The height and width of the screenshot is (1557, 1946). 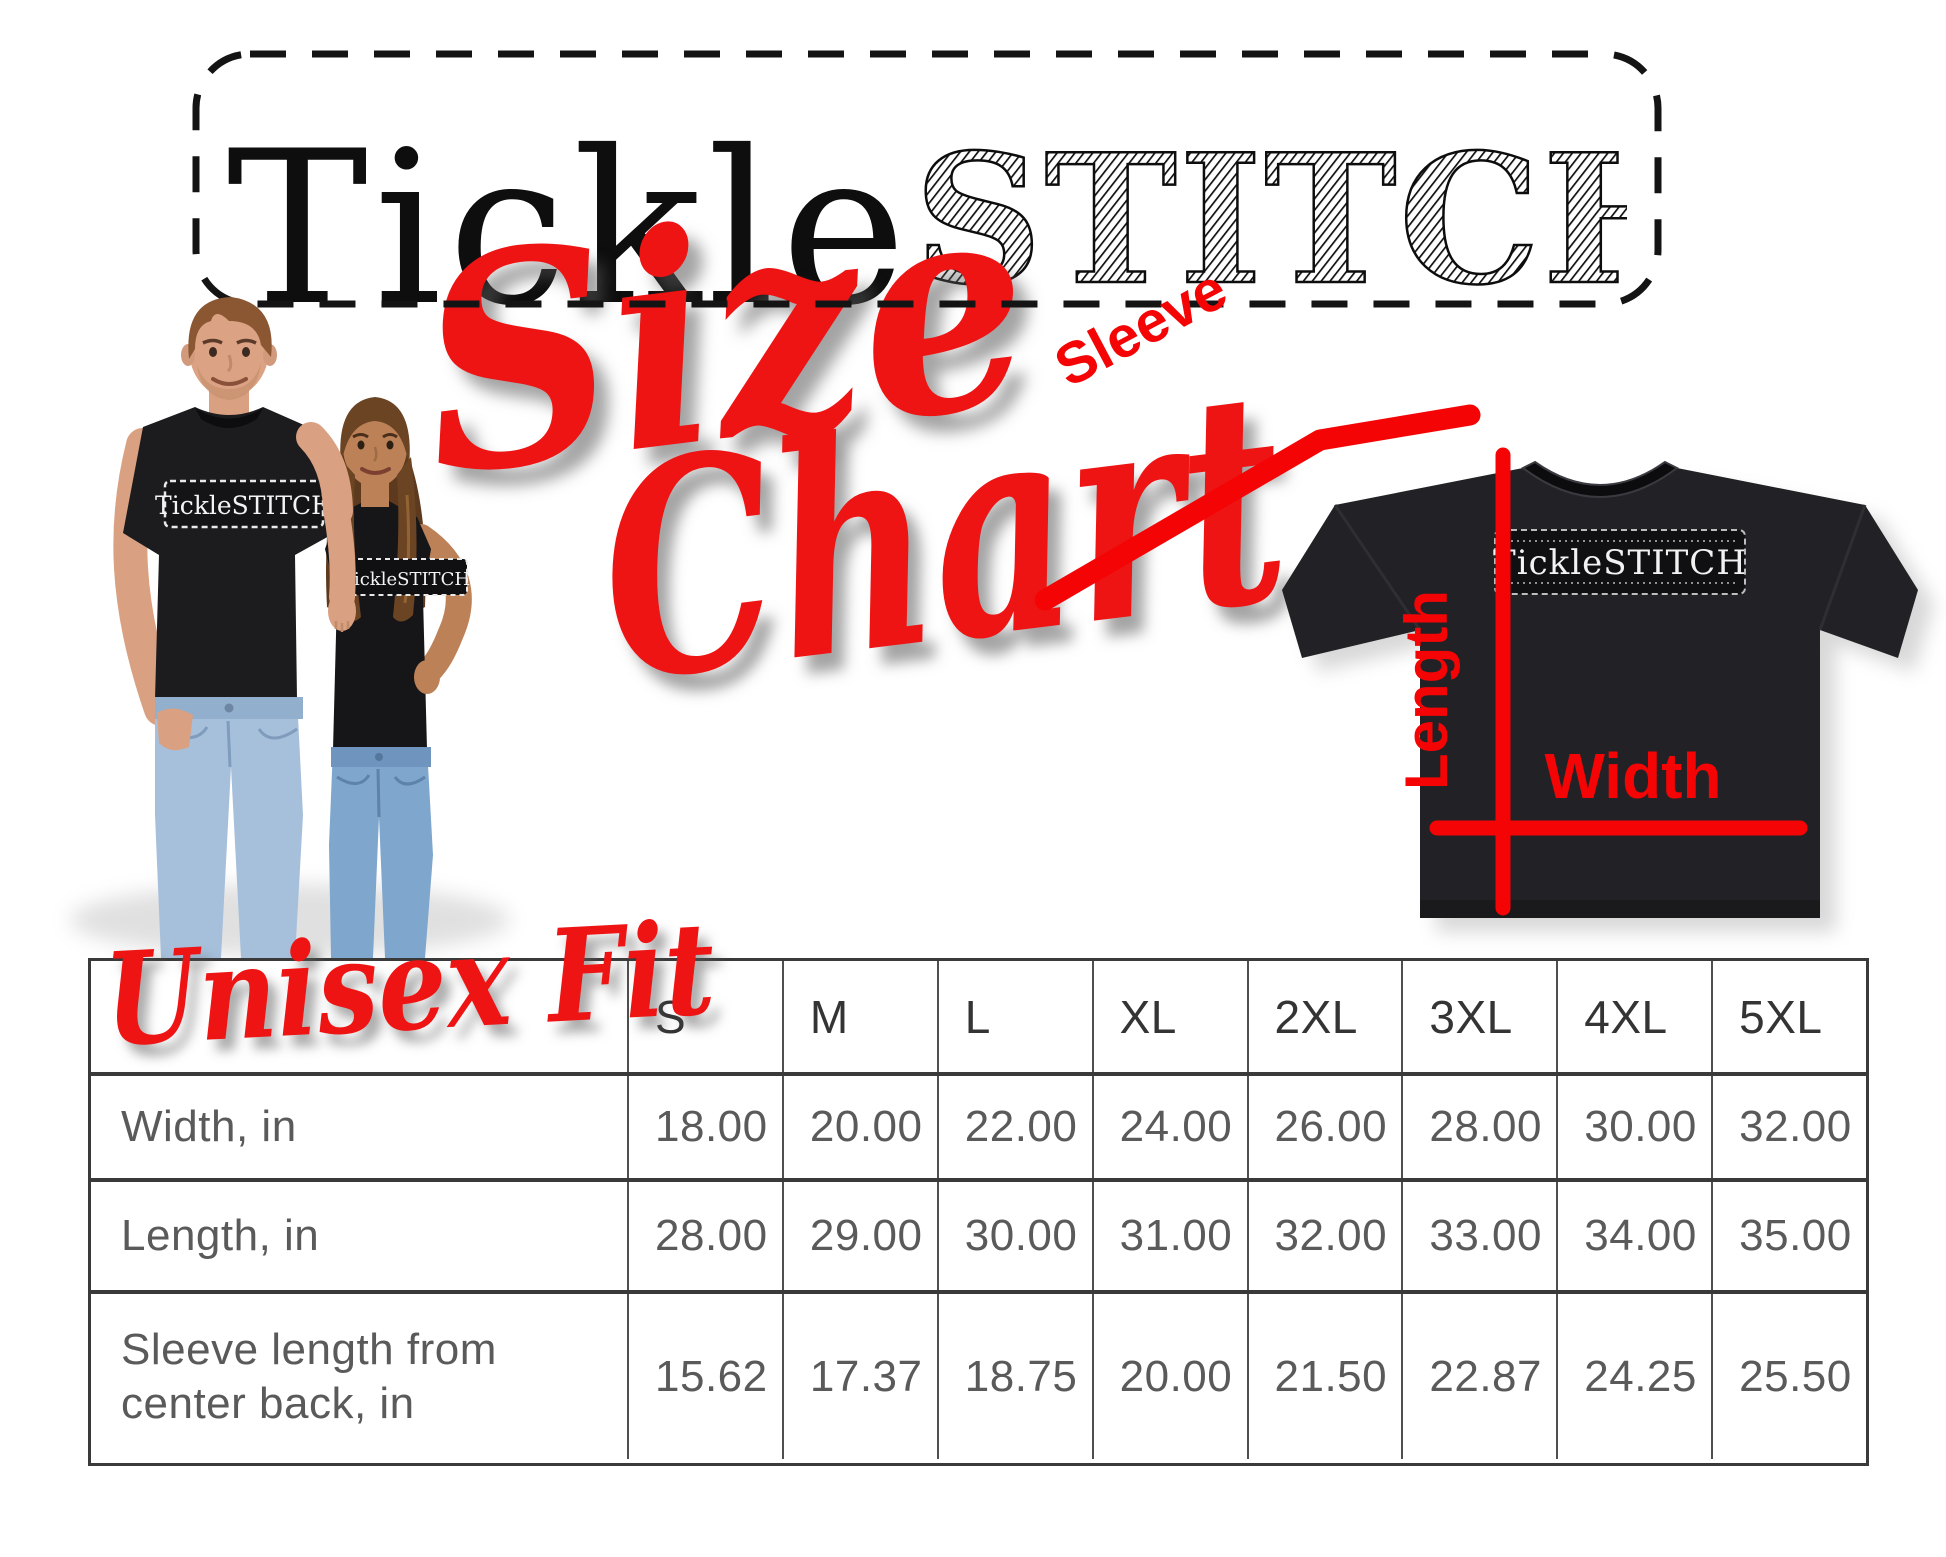 I want to click on sleeve-measure-line, so click(x=1257, y=507).